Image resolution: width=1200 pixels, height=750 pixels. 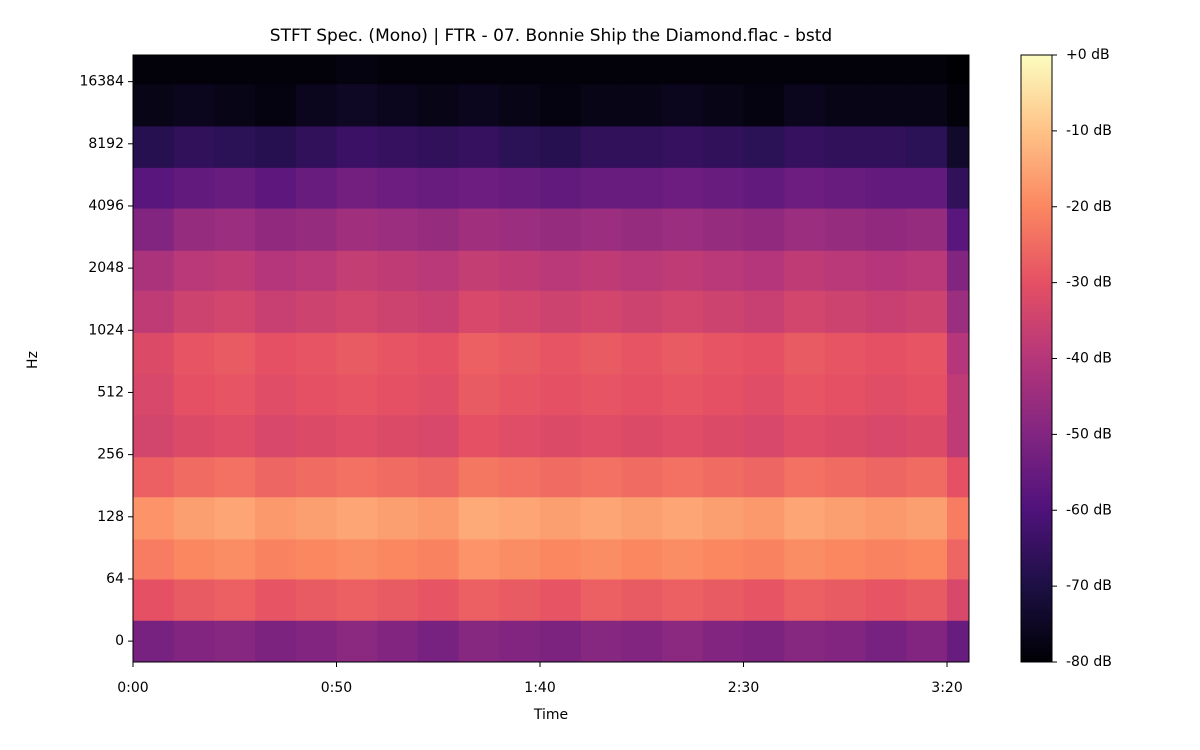 I want to click on y-tick-label: 256, so click(x=110, y=455).